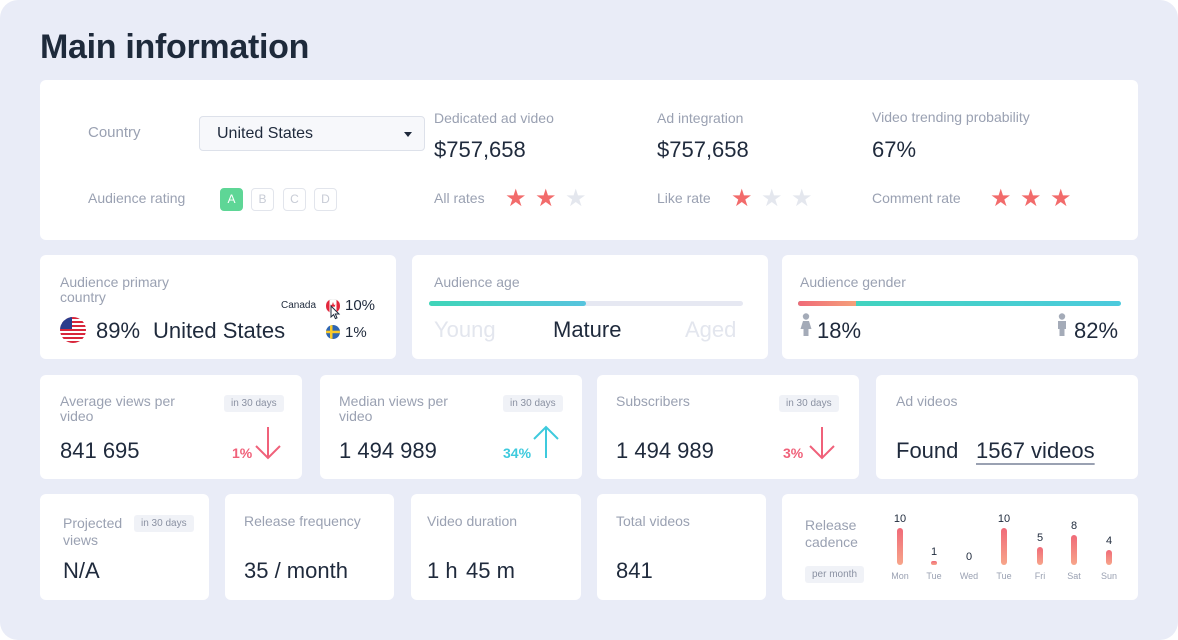 This screenshot has width=1178, height=640. Describe the element at coordinates (296, 570) in the screenshot. I see `release-frequency-value: 35 / month` at that location.